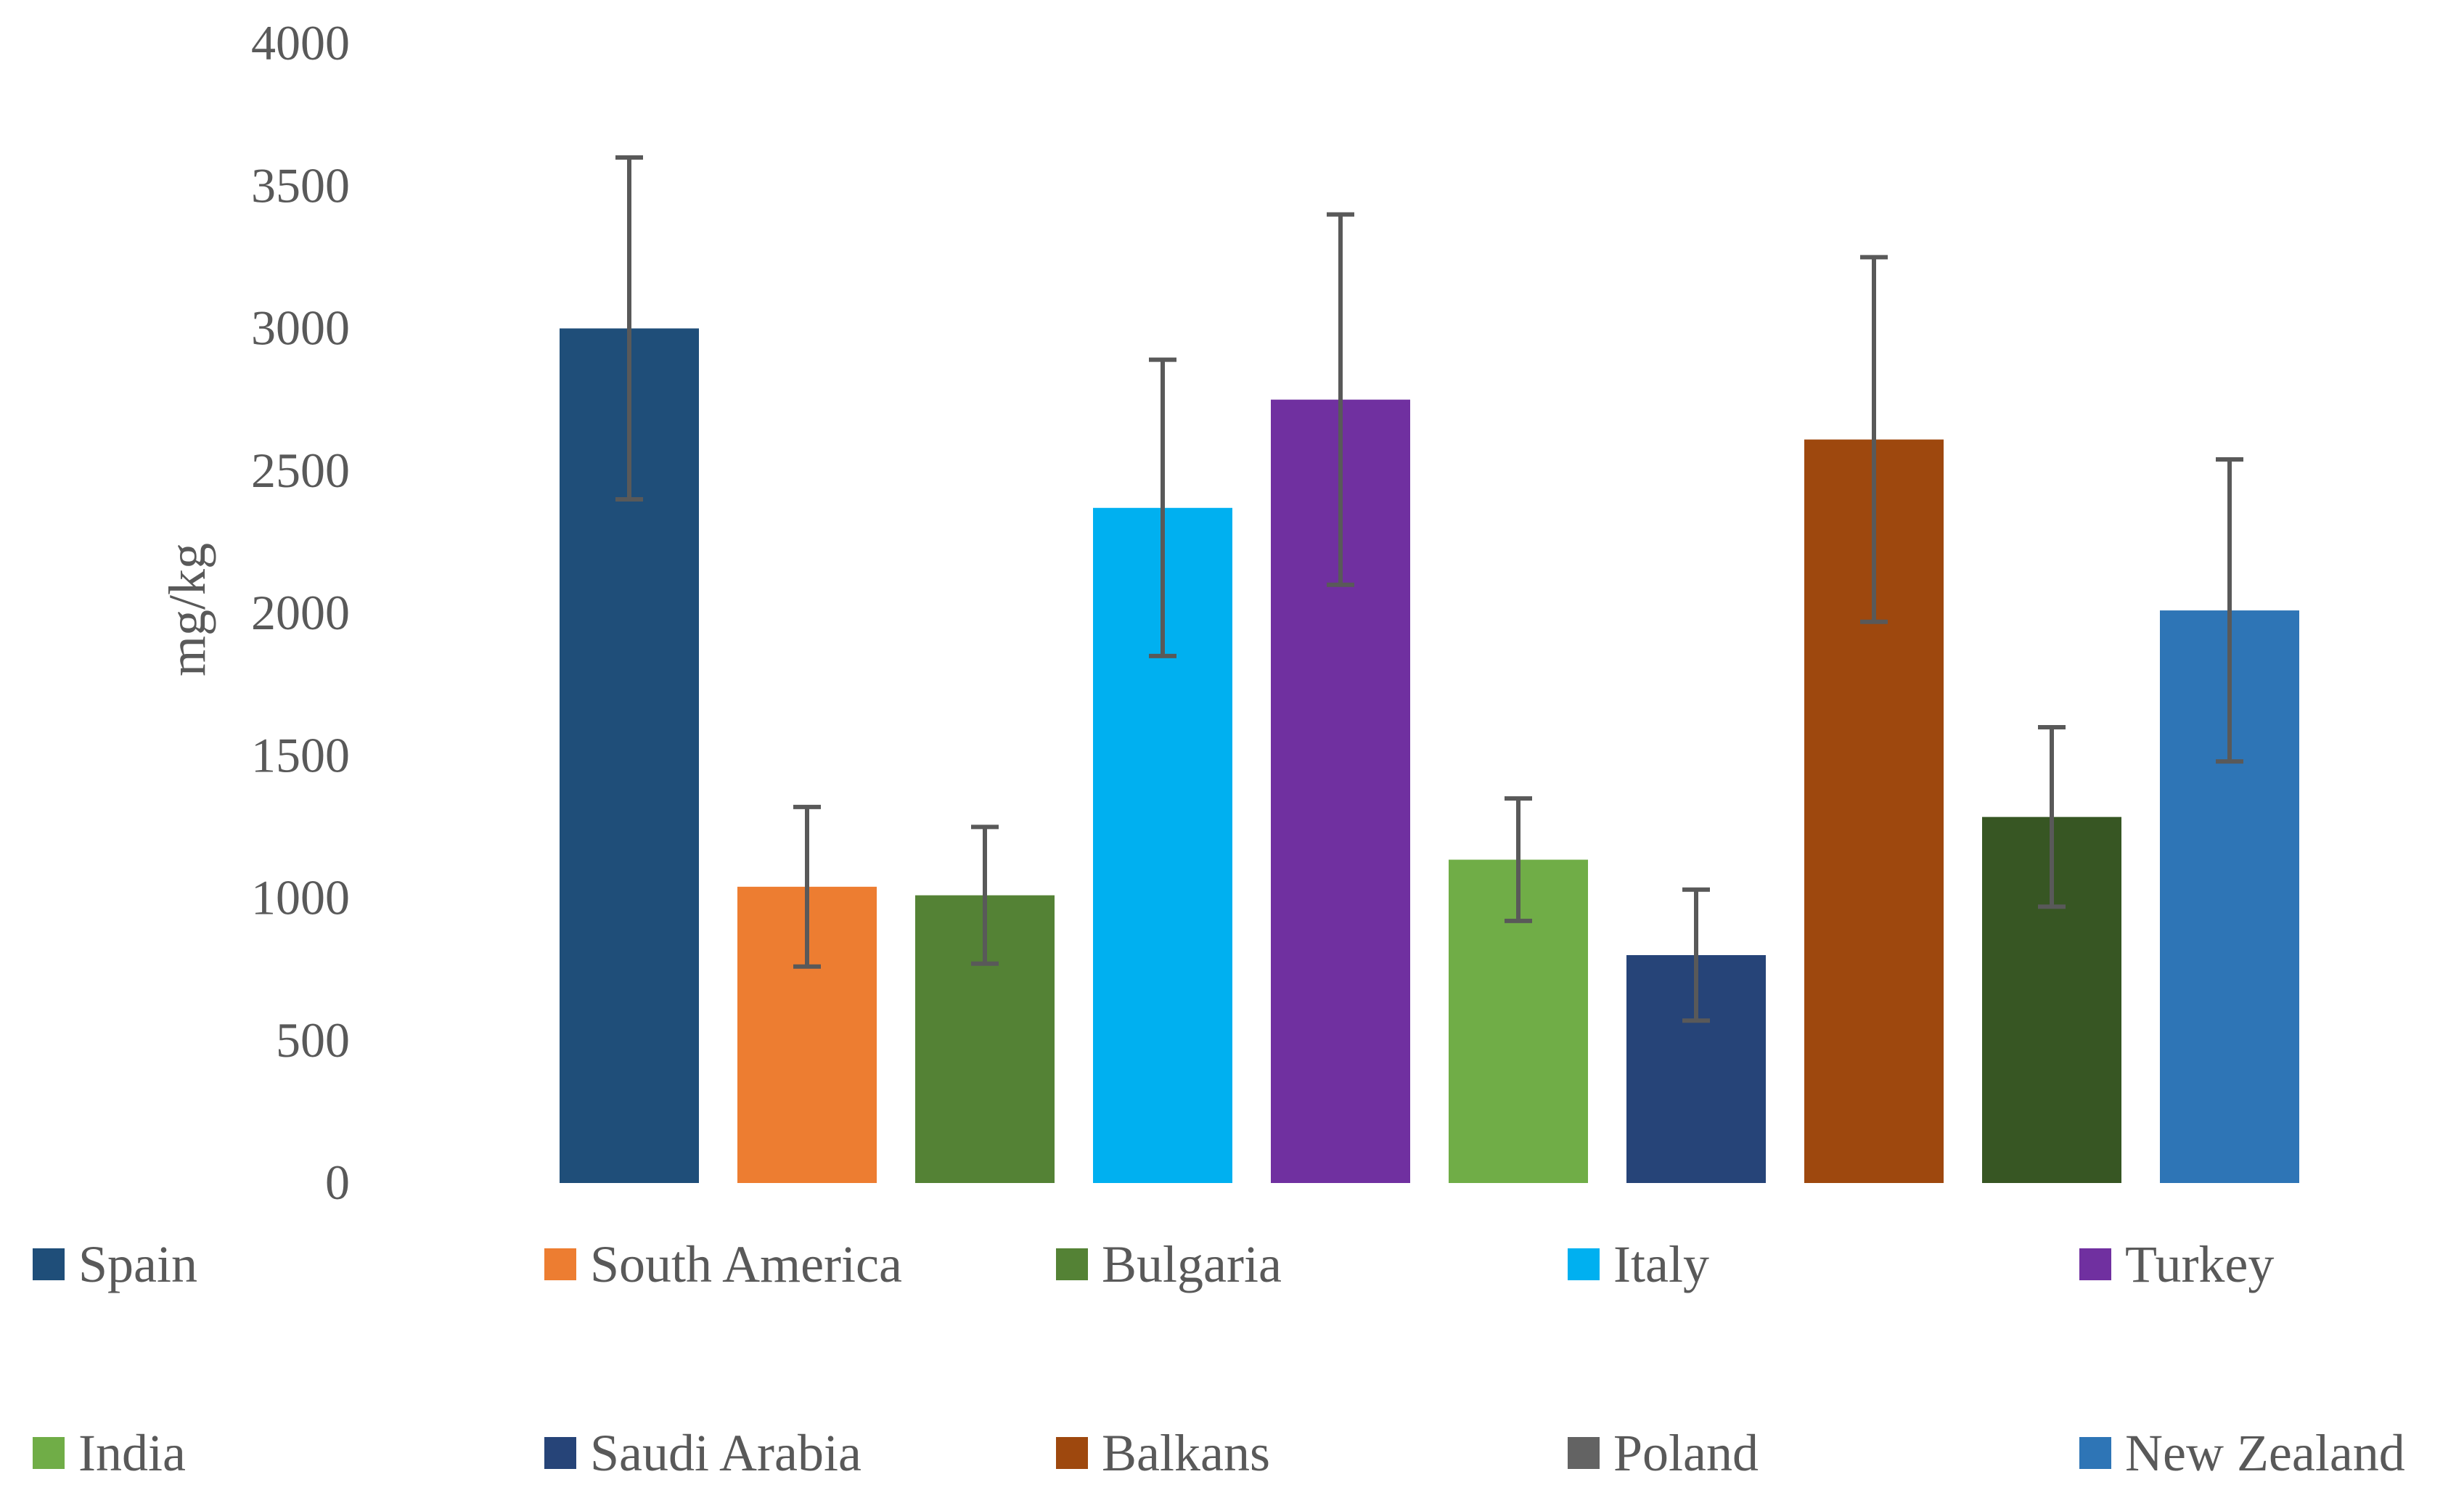 This screenshot has height=1498, width=2464. Describe the element at coordinates (1686, 1453) in the screenshot. I see `legend-label: Poland` at that location.